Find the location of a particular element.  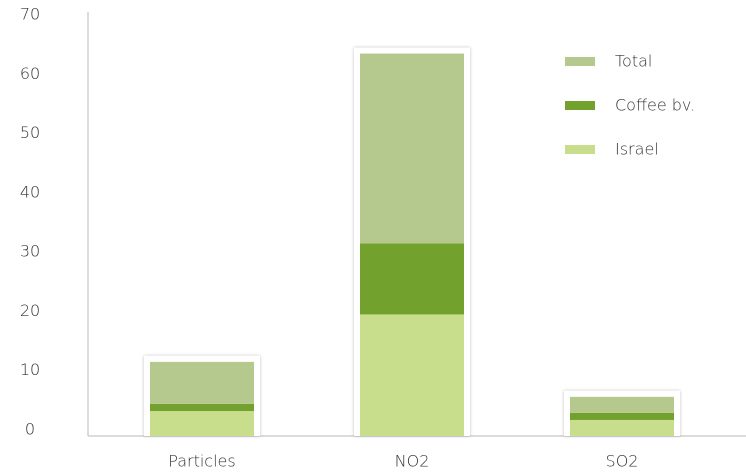

y-tick-label: 10 is located at coordinates (30, 369).